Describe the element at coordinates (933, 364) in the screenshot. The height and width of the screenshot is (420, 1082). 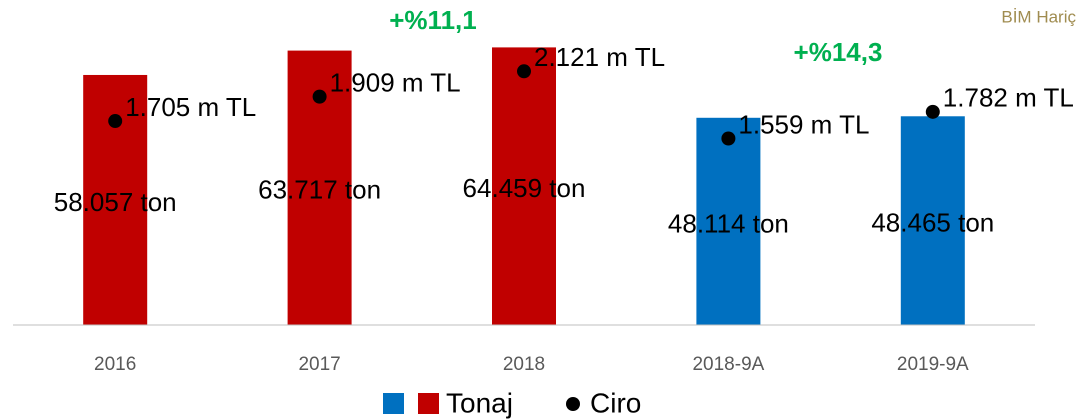
I see `x-tick-label: 2019-9A` at that location.